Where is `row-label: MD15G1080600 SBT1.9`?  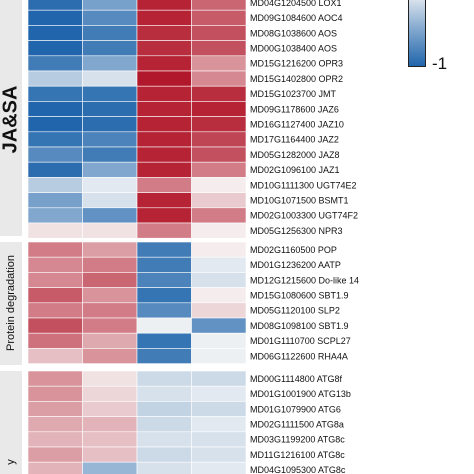 row-label: MD15G1080600 SBT1.9 is located at coordinates (299, 296).